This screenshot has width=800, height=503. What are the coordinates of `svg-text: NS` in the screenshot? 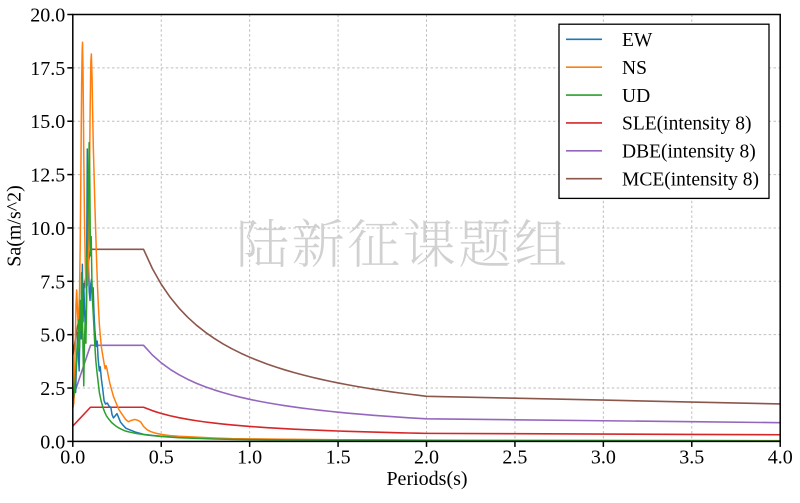 It's located at (634, 68).